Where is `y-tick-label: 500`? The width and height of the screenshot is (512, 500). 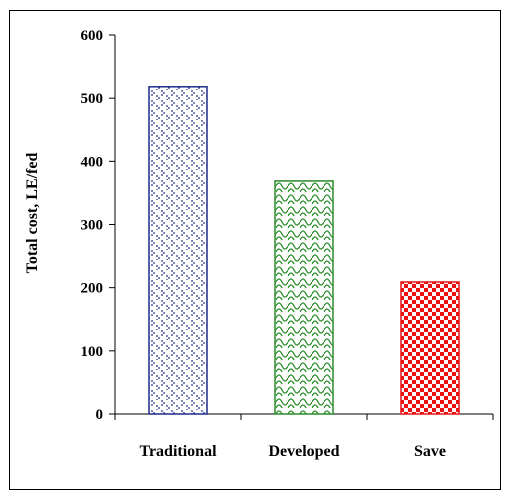
y-tick-label: 500 is located at coordinates (92, 99).